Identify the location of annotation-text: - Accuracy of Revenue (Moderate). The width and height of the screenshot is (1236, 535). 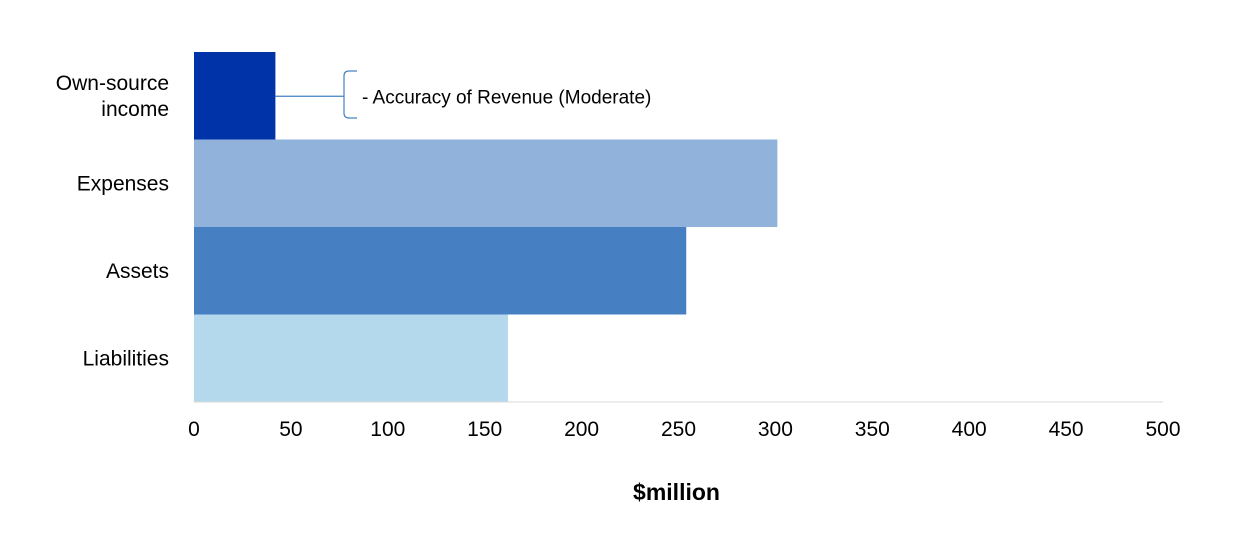
(506, 97).